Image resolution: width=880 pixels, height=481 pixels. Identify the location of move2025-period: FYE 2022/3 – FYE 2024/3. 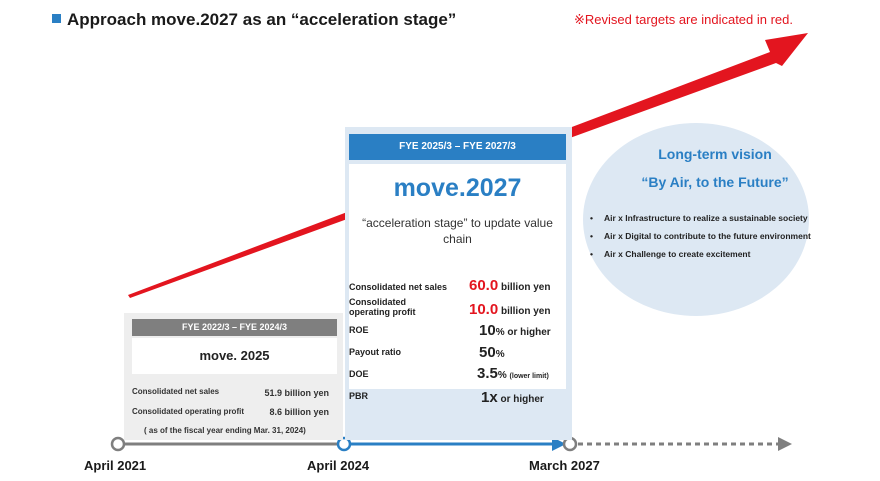
(234, 327).